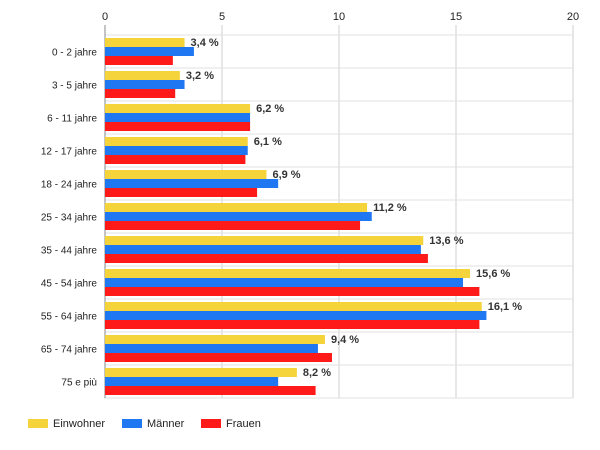 This screenshot has height=450, width=600. Describe the element at coordinates (200, 76) in the screenshot. I see `data-label: 3,2 %` at that location.